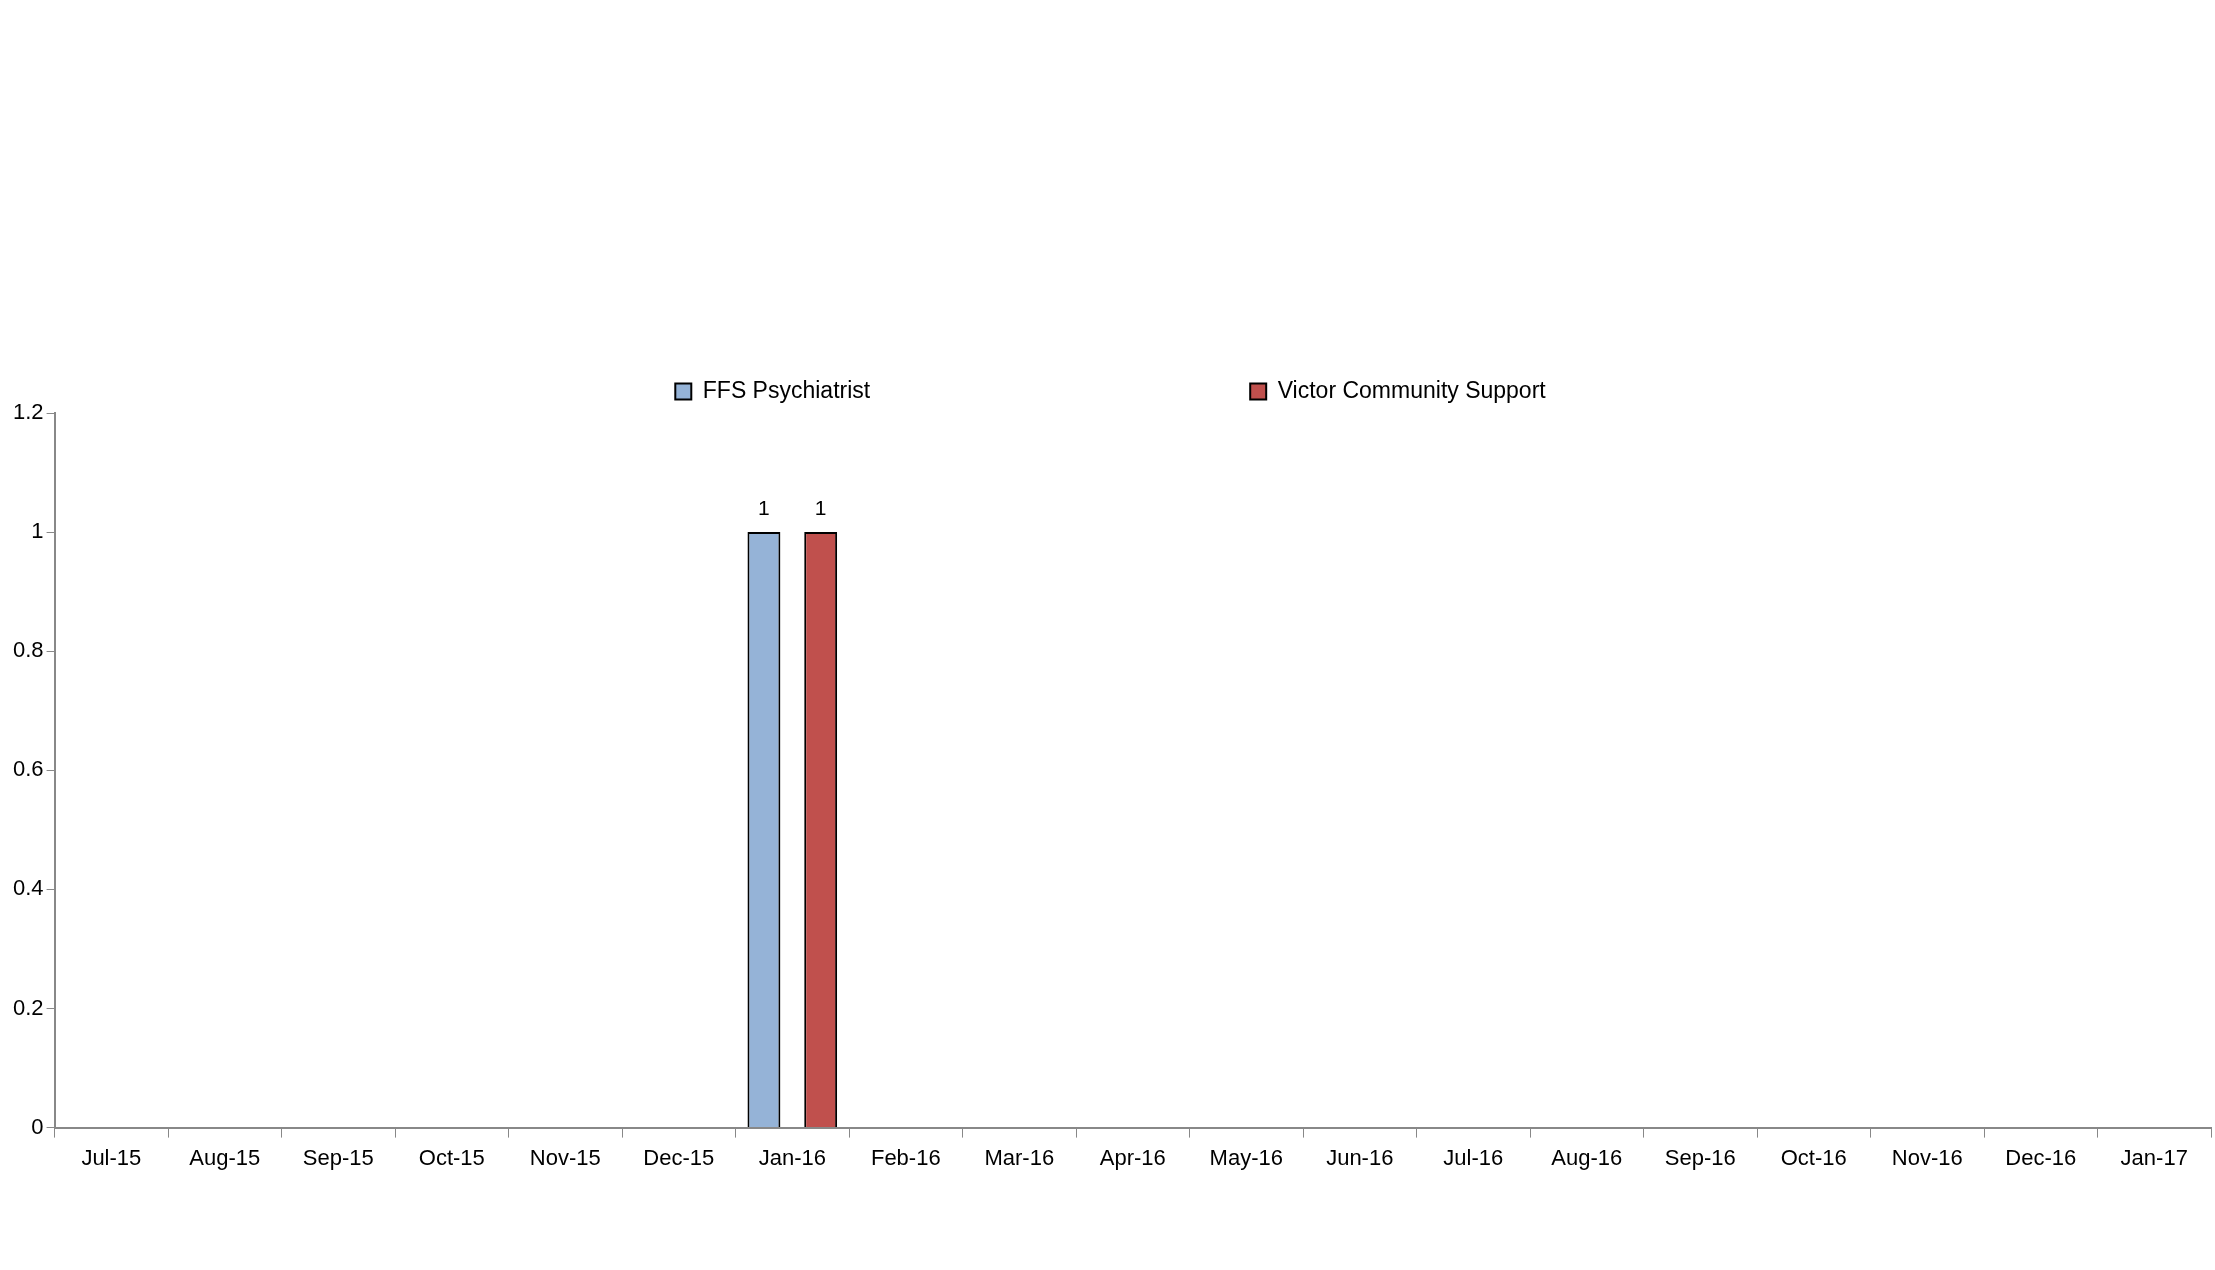  I want to click on x-tick-label: Apr-16, so click(1132, 1157).